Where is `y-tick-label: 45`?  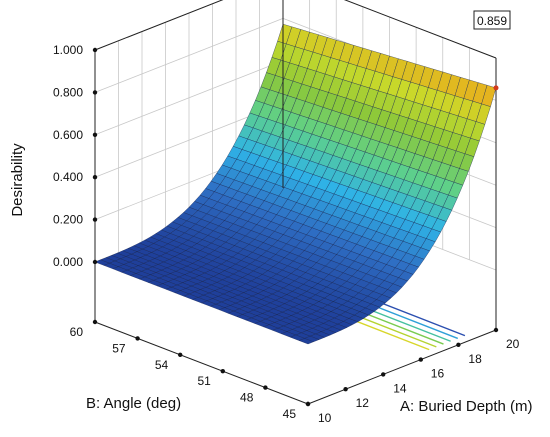
y-tick-label: 45 is located at coordinates (290, 414).